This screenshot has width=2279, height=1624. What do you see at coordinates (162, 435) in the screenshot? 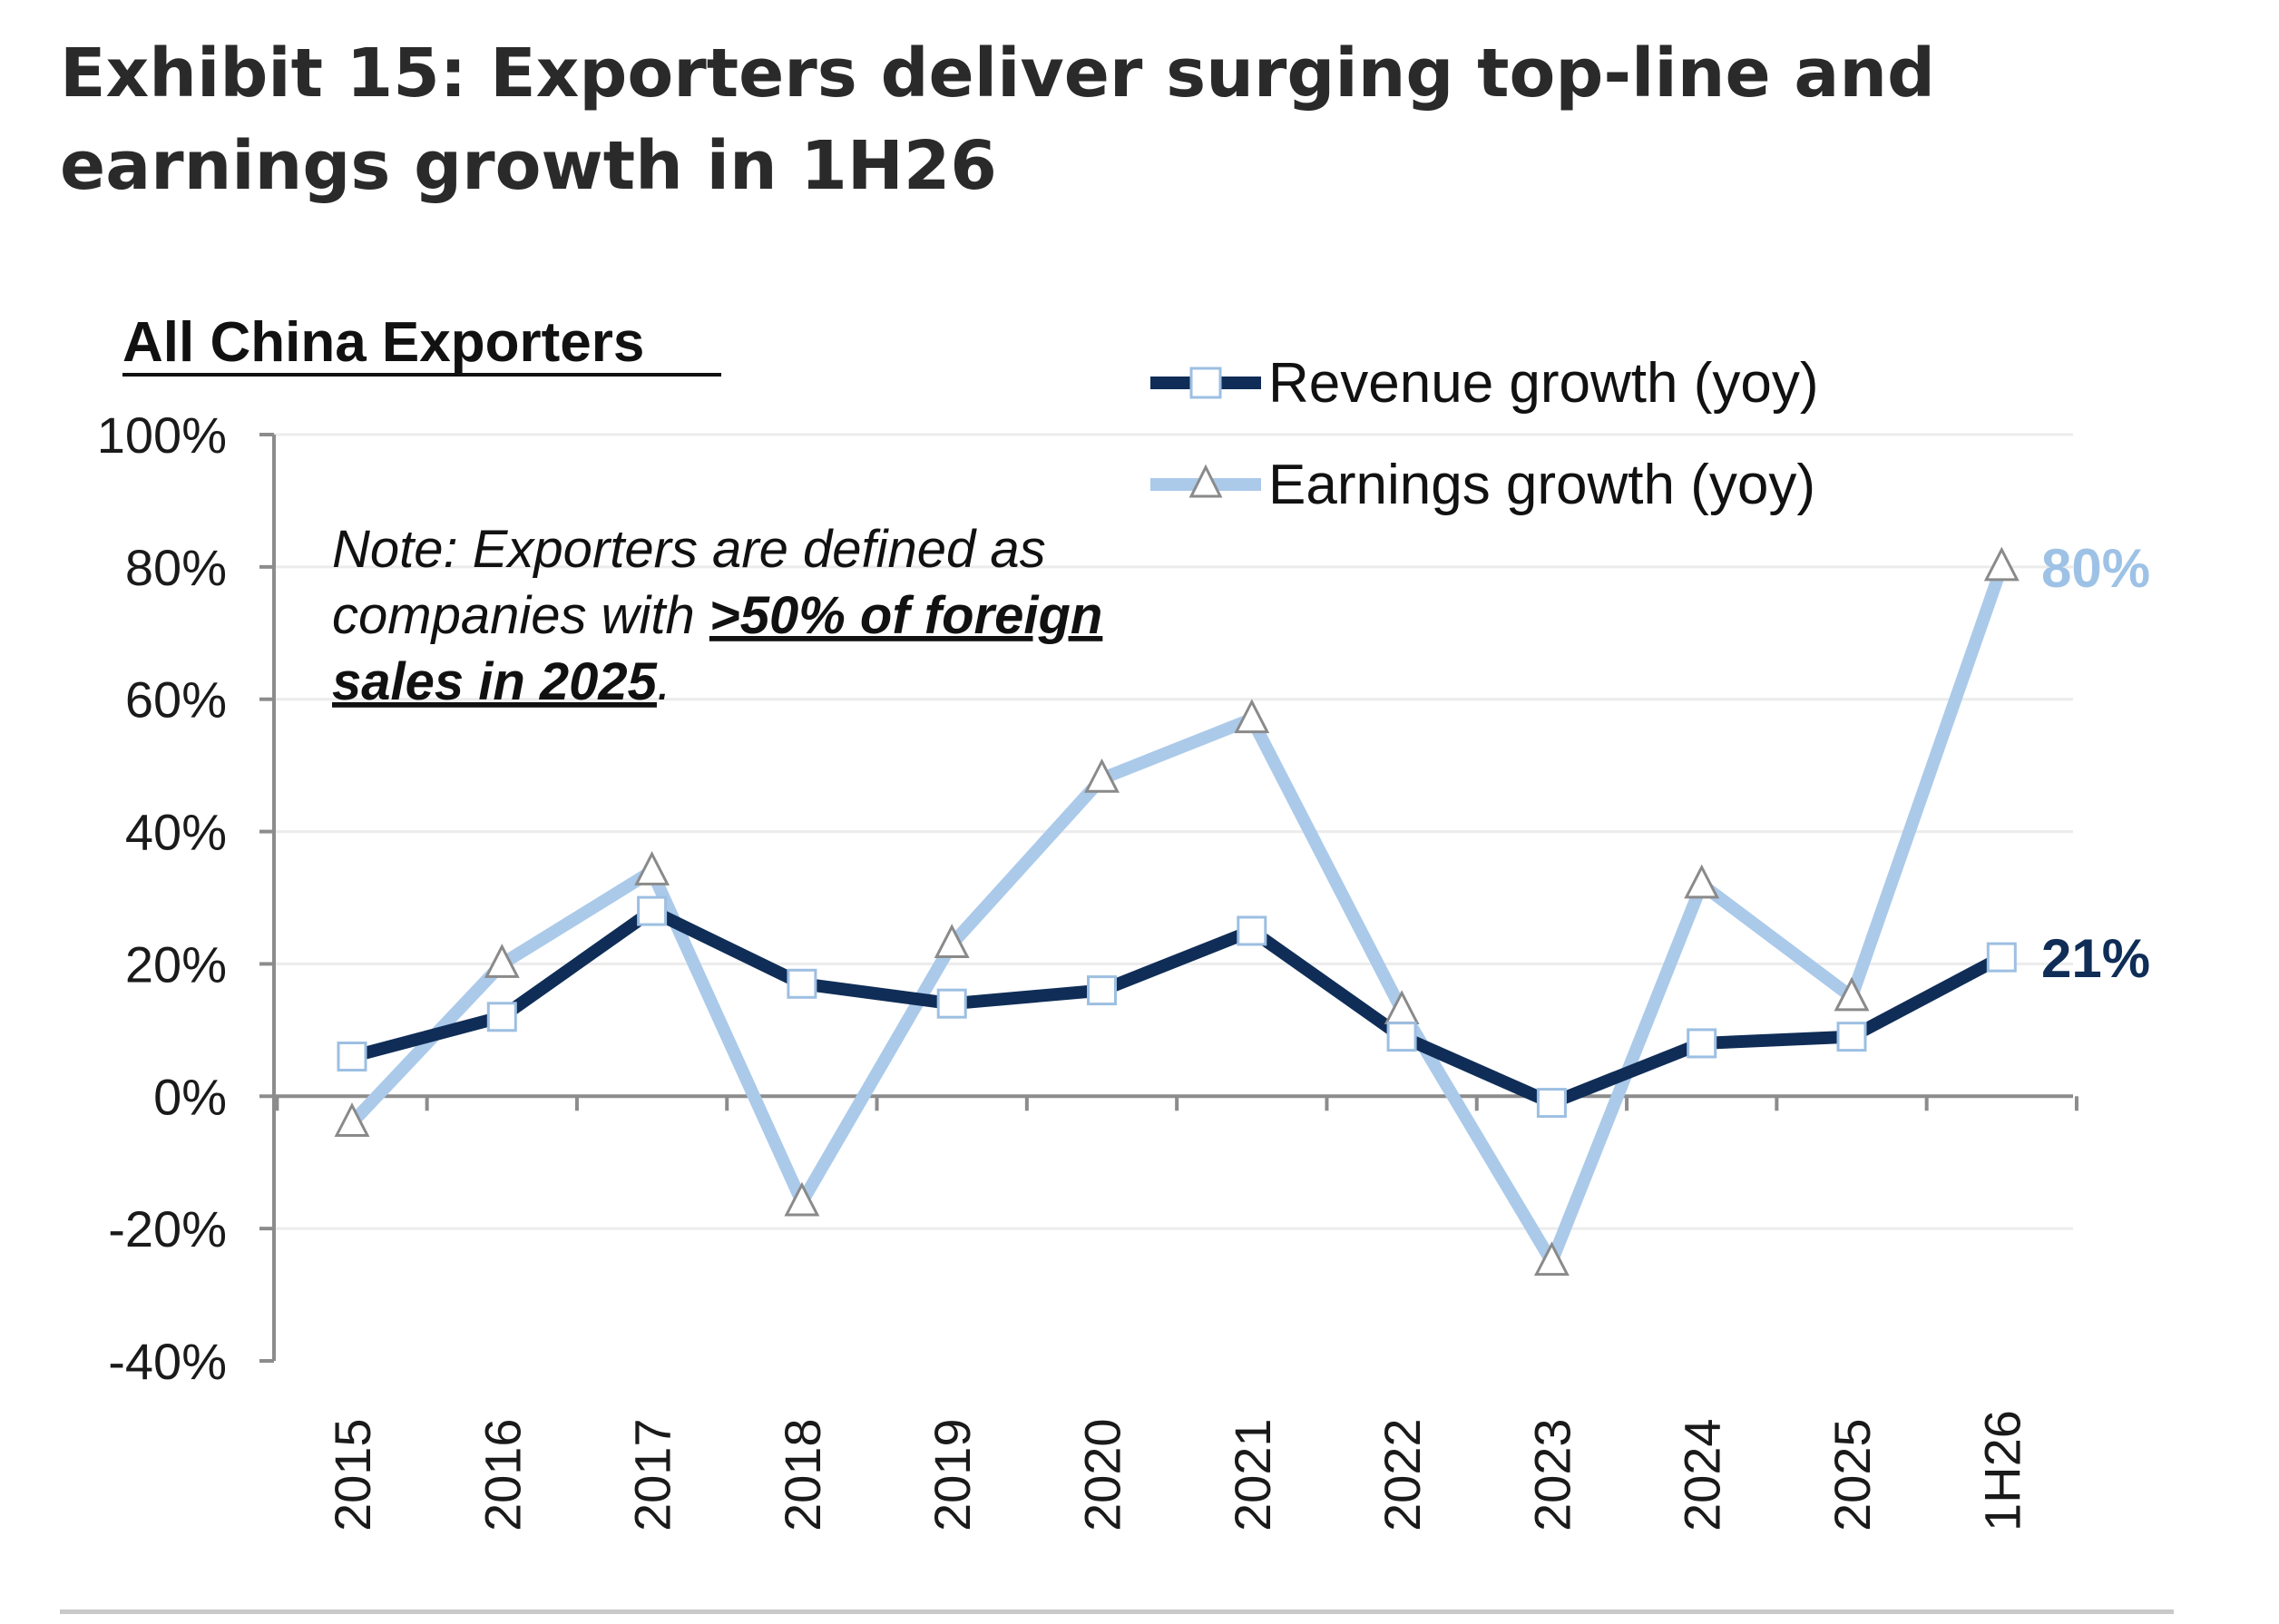
I see `y-tick-label: 100%` at bounding box center [162, 435].